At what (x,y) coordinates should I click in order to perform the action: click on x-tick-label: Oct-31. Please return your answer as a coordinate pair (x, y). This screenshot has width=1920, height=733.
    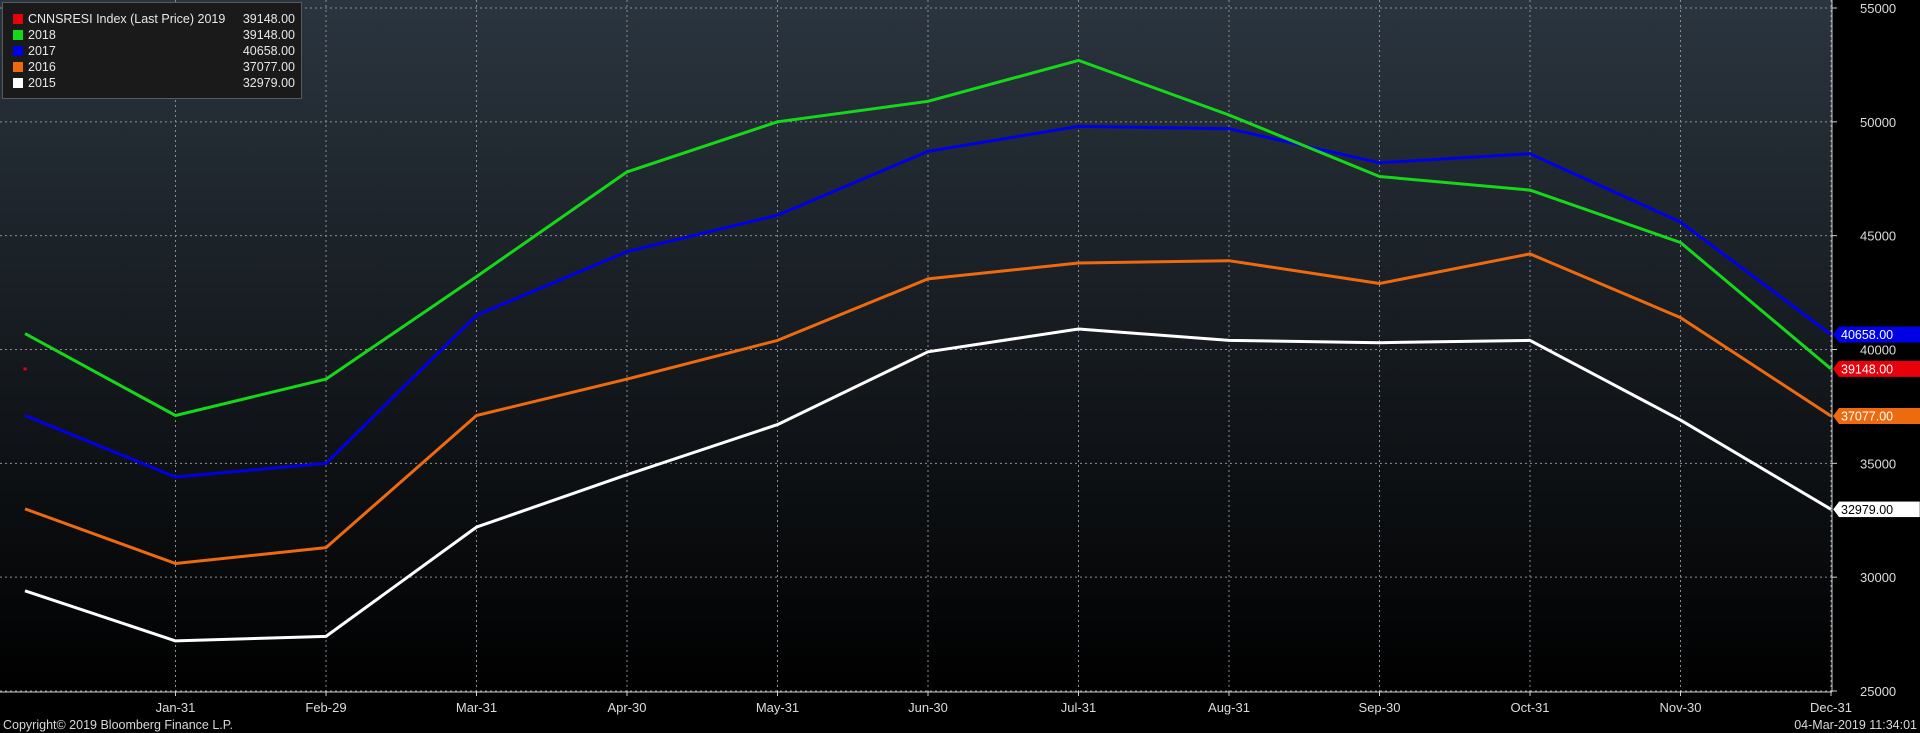
    Looking at the image, I should click on (1529, 707).